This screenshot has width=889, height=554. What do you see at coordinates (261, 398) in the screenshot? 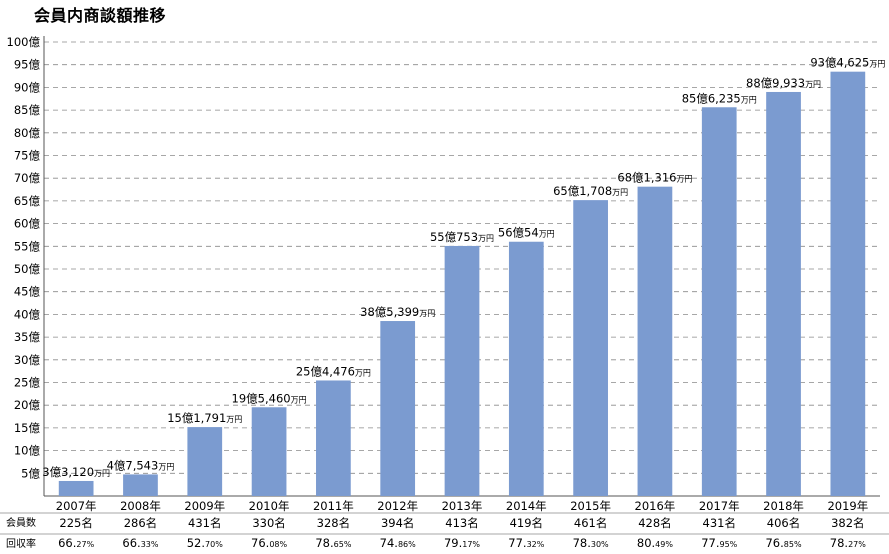
I see `data-label-value: 19億5,460` at bounding box center [261, 398].